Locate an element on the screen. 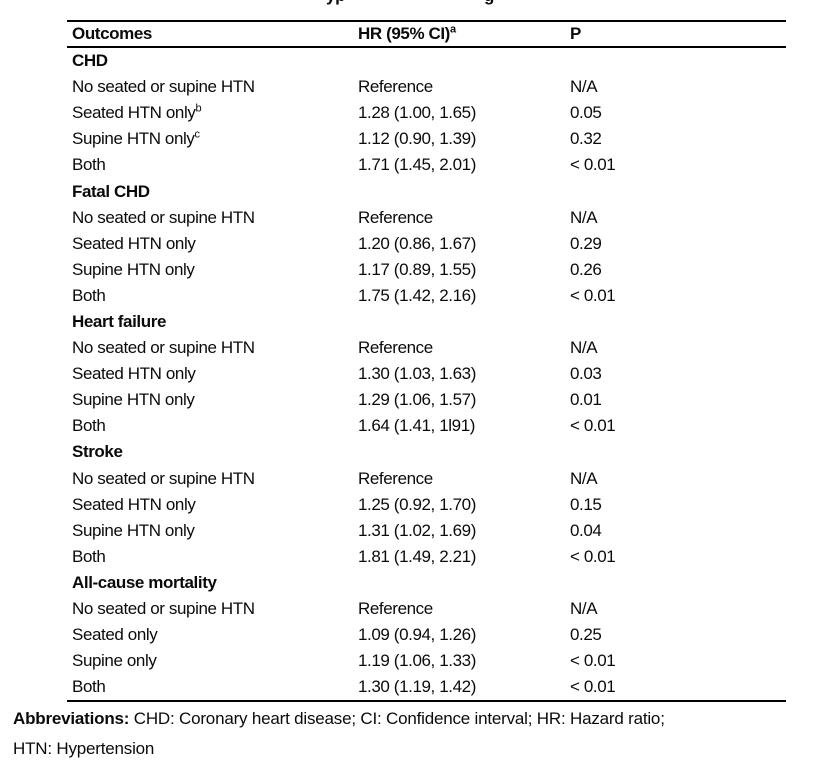  p-cell: 0.01 is located at coordinates (586, 400).